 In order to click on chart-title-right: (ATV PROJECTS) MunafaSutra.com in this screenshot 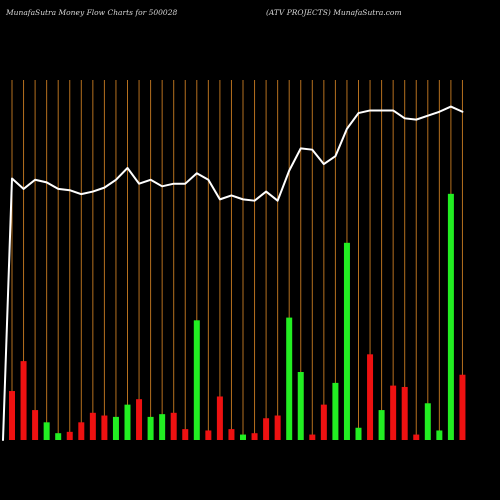, I will do `click(334, 12)`.